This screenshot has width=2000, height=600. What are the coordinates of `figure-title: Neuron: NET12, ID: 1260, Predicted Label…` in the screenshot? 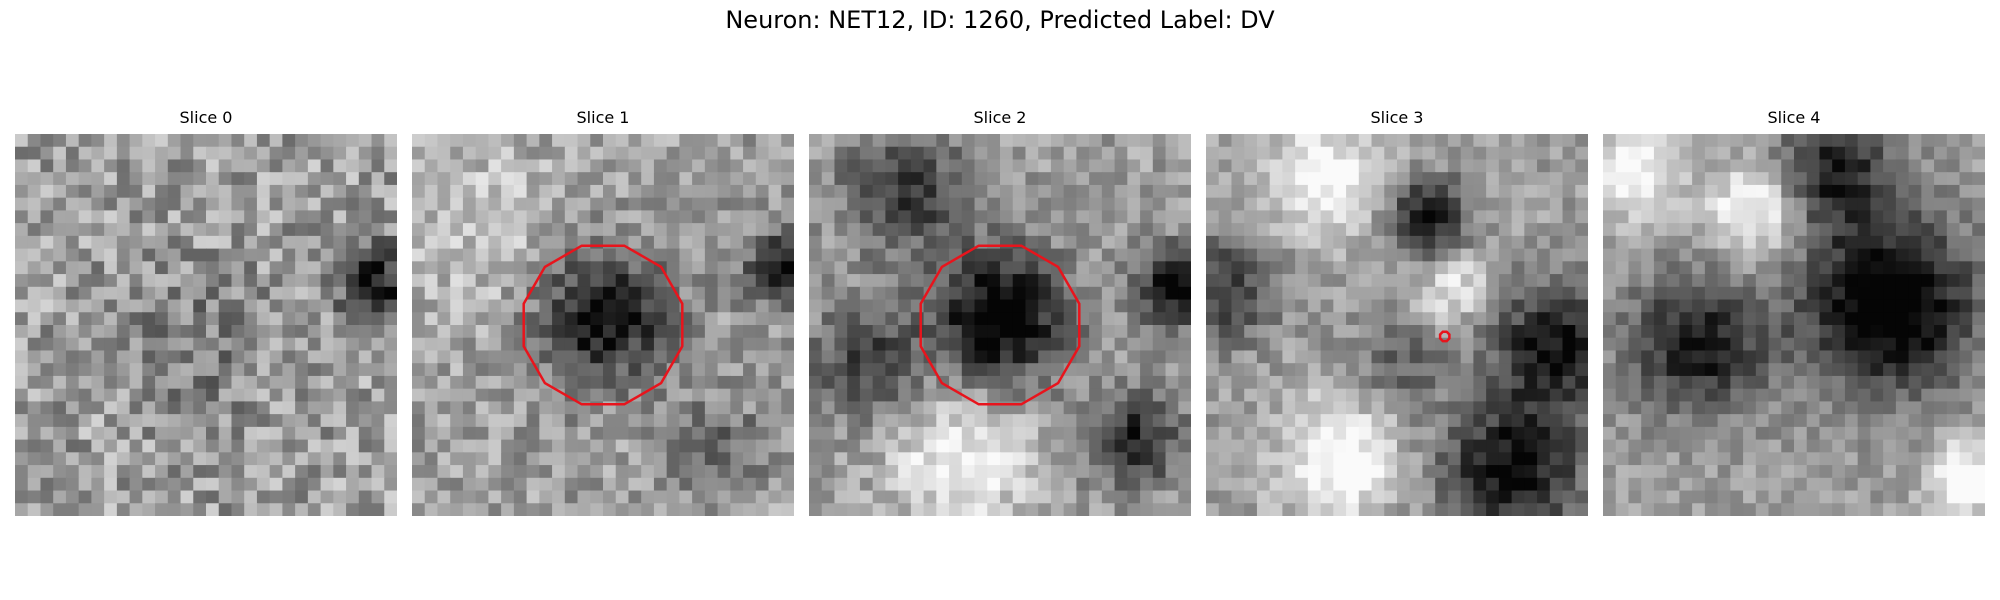 It's located at (1000, 20).